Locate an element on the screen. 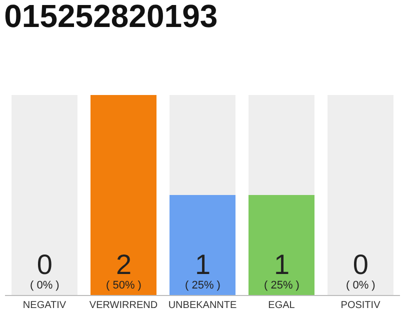  x-tick-label: NEGATIV is located at coordinates (44, 305).